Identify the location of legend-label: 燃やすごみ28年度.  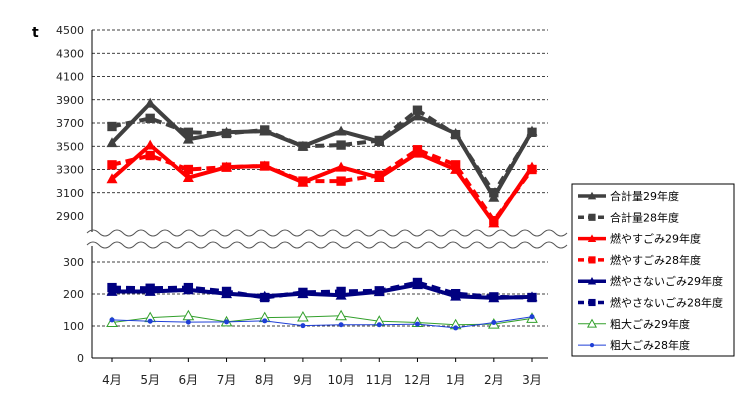
(655, 260).